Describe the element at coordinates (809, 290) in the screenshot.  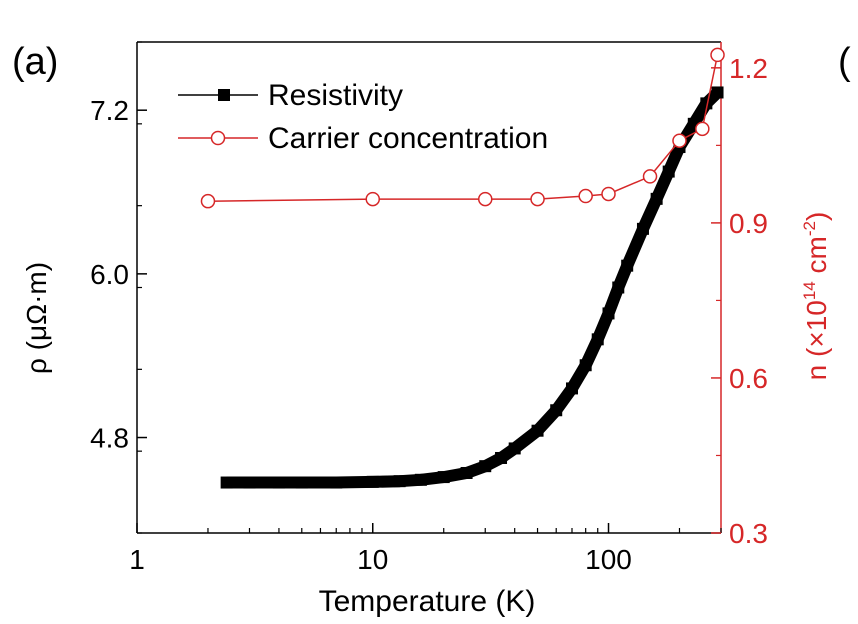
I see `y-axis-right-label-exp: 14` at that location.